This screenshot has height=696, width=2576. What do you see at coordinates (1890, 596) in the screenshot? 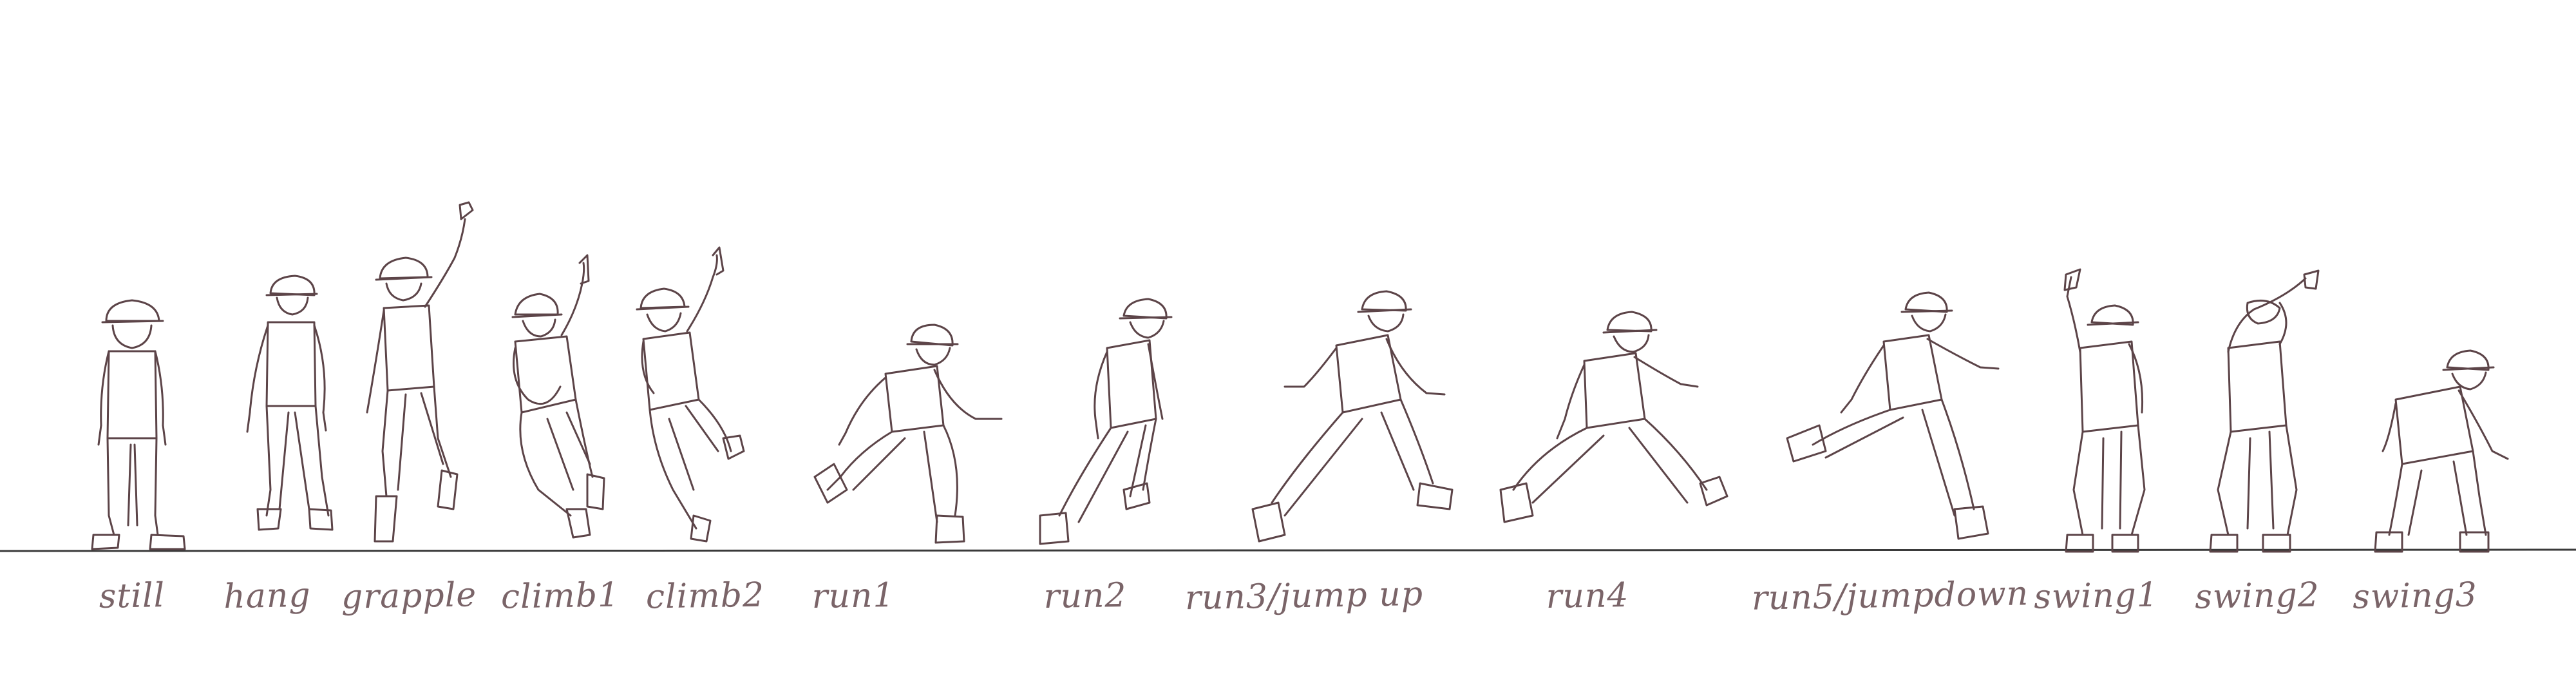
I see `pose-label-run5: run5/jumpdown` at bounding box center [1890, 596].